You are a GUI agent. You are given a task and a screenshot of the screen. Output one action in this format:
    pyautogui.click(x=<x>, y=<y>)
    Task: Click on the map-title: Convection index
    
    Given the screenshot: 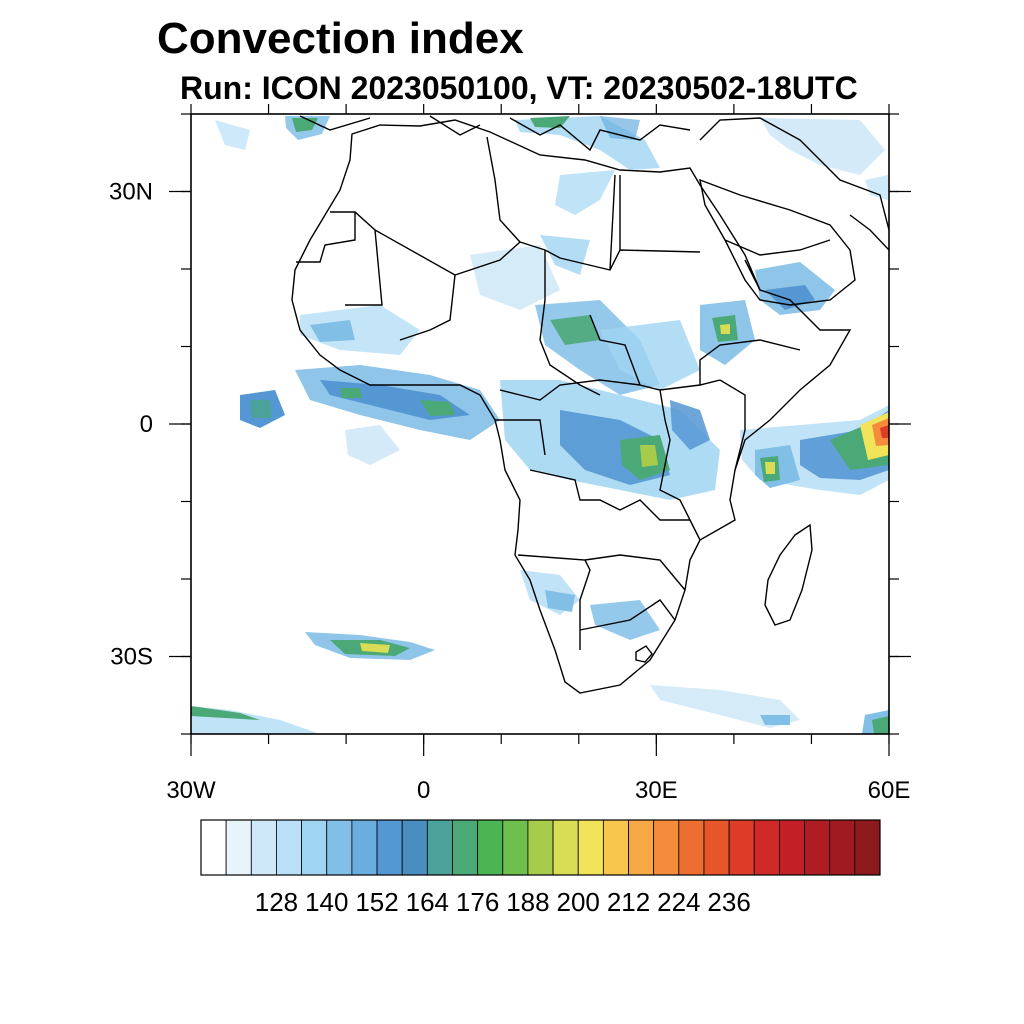 What is the action you would take?
    pyautogui.click(x=340, y=38)
    